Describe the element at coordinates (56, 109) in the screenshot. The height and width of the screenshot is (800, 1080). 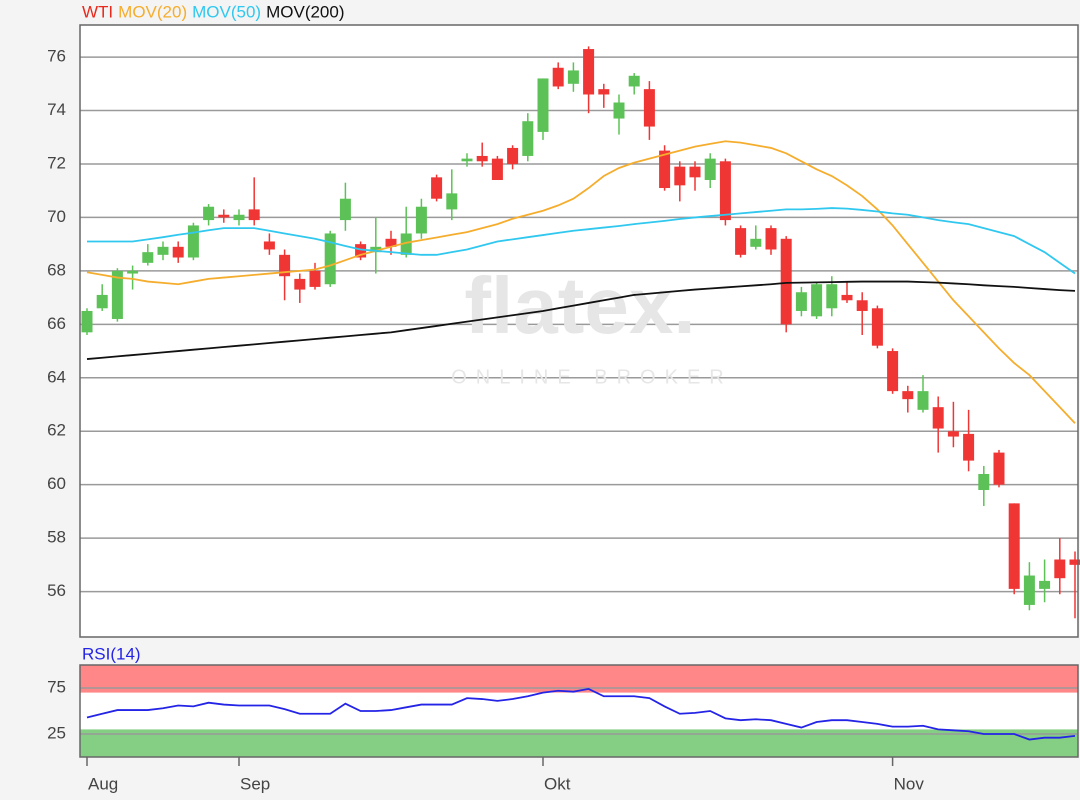
I see `y-tick-label: 74` at that location.